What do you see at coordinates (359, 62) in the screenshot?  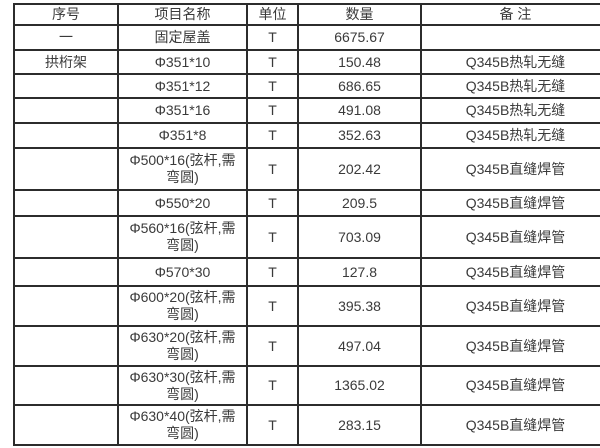 I see `cell-quantity: 150.48` at bounding box center [359, 62].